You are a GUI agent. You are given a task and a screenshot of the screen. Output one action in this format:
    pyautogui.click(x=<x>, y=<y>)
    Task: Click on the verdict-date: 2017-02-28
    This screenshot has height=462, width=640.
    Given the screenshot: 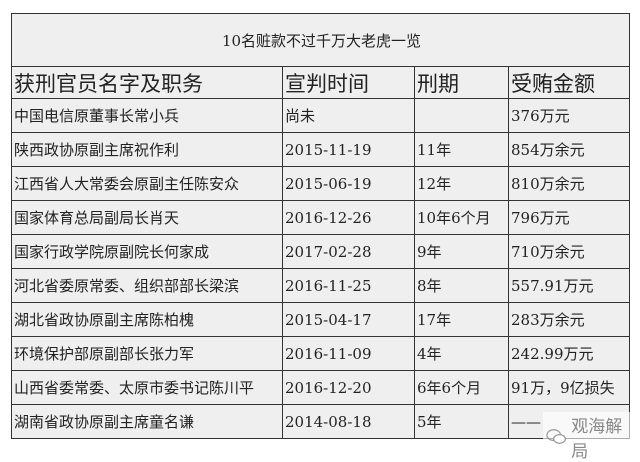 What is the action you would take?
    pyautogui.click(x=348, y=251)
    